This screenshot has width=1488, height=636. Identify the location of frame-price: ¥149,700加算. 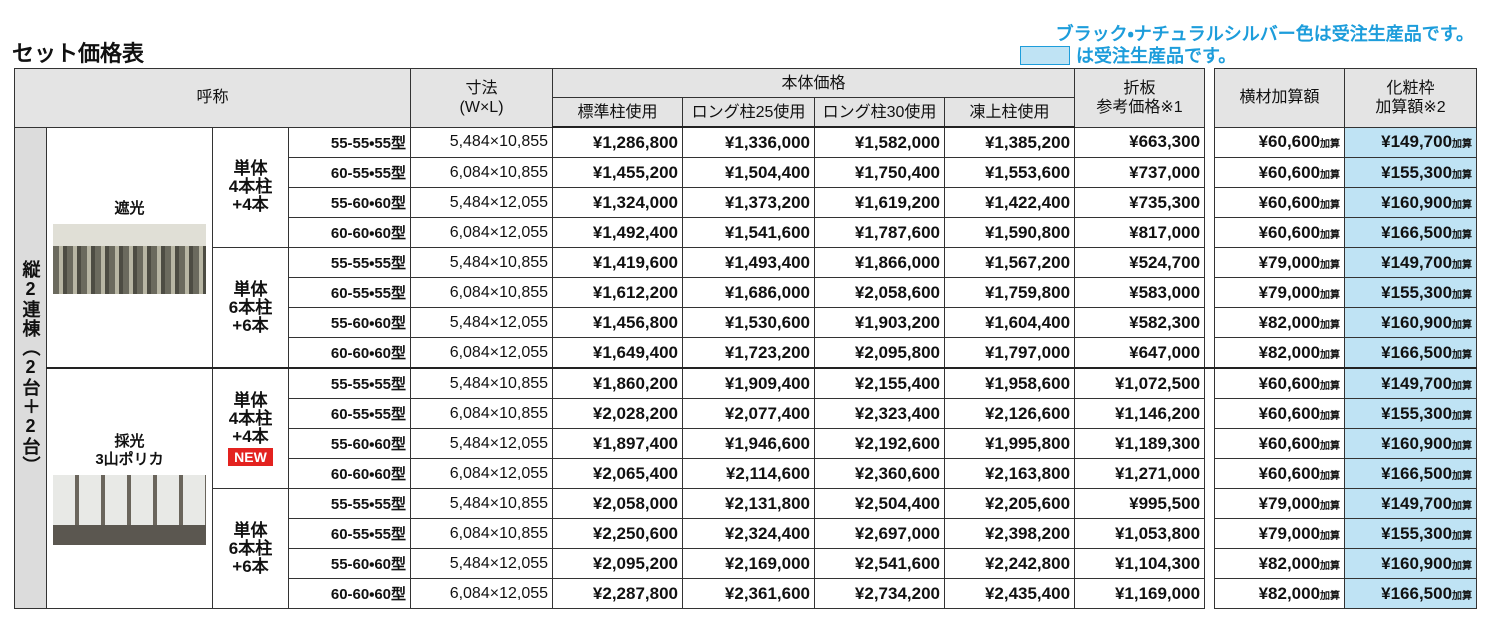
(1411, 142).